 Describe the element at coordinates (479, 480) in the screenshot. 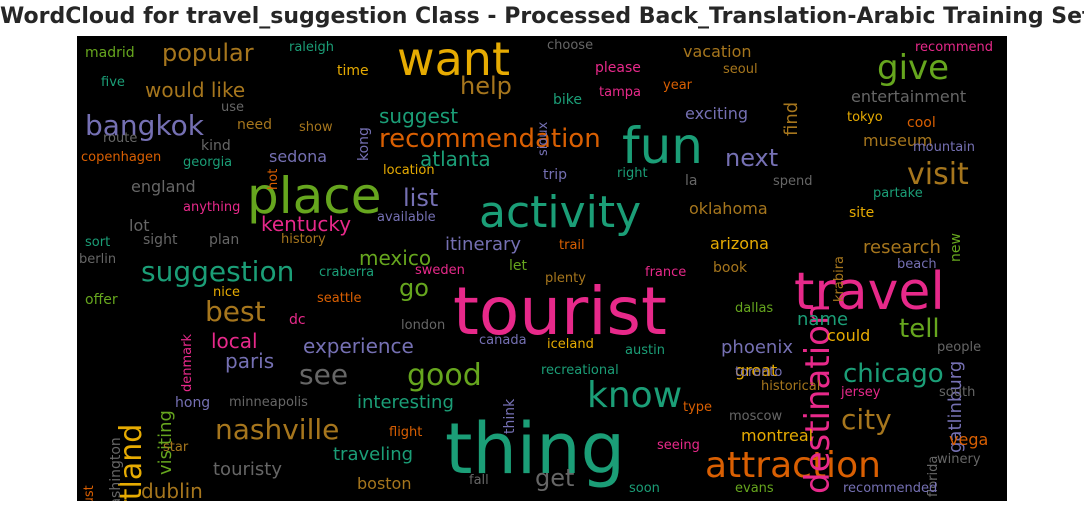

I see `word-fall: fall` at that location.